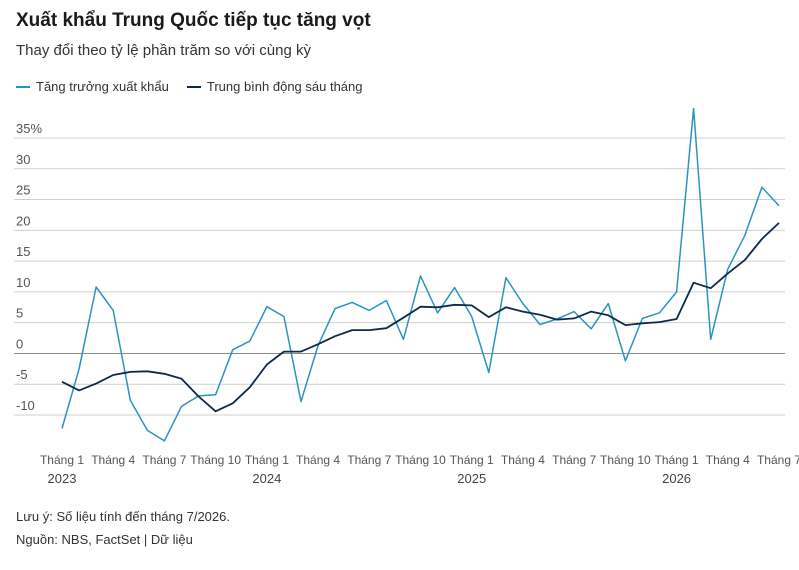 The height and width of the screenshot is (570, 799). I want to click on source-line: Nguồn: NBS, FactSet | Dữ liệu, so click(104, 539).